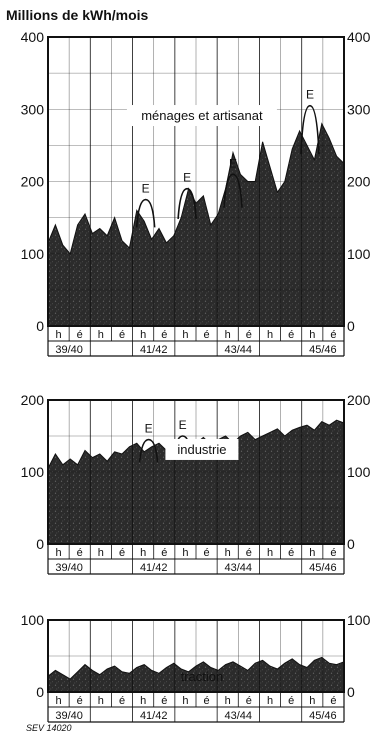 Image resolution: width=377 pixels, height=738 pixels. I want to click on y-unit-label: Millions de kWh/mois, so click(77, 15).